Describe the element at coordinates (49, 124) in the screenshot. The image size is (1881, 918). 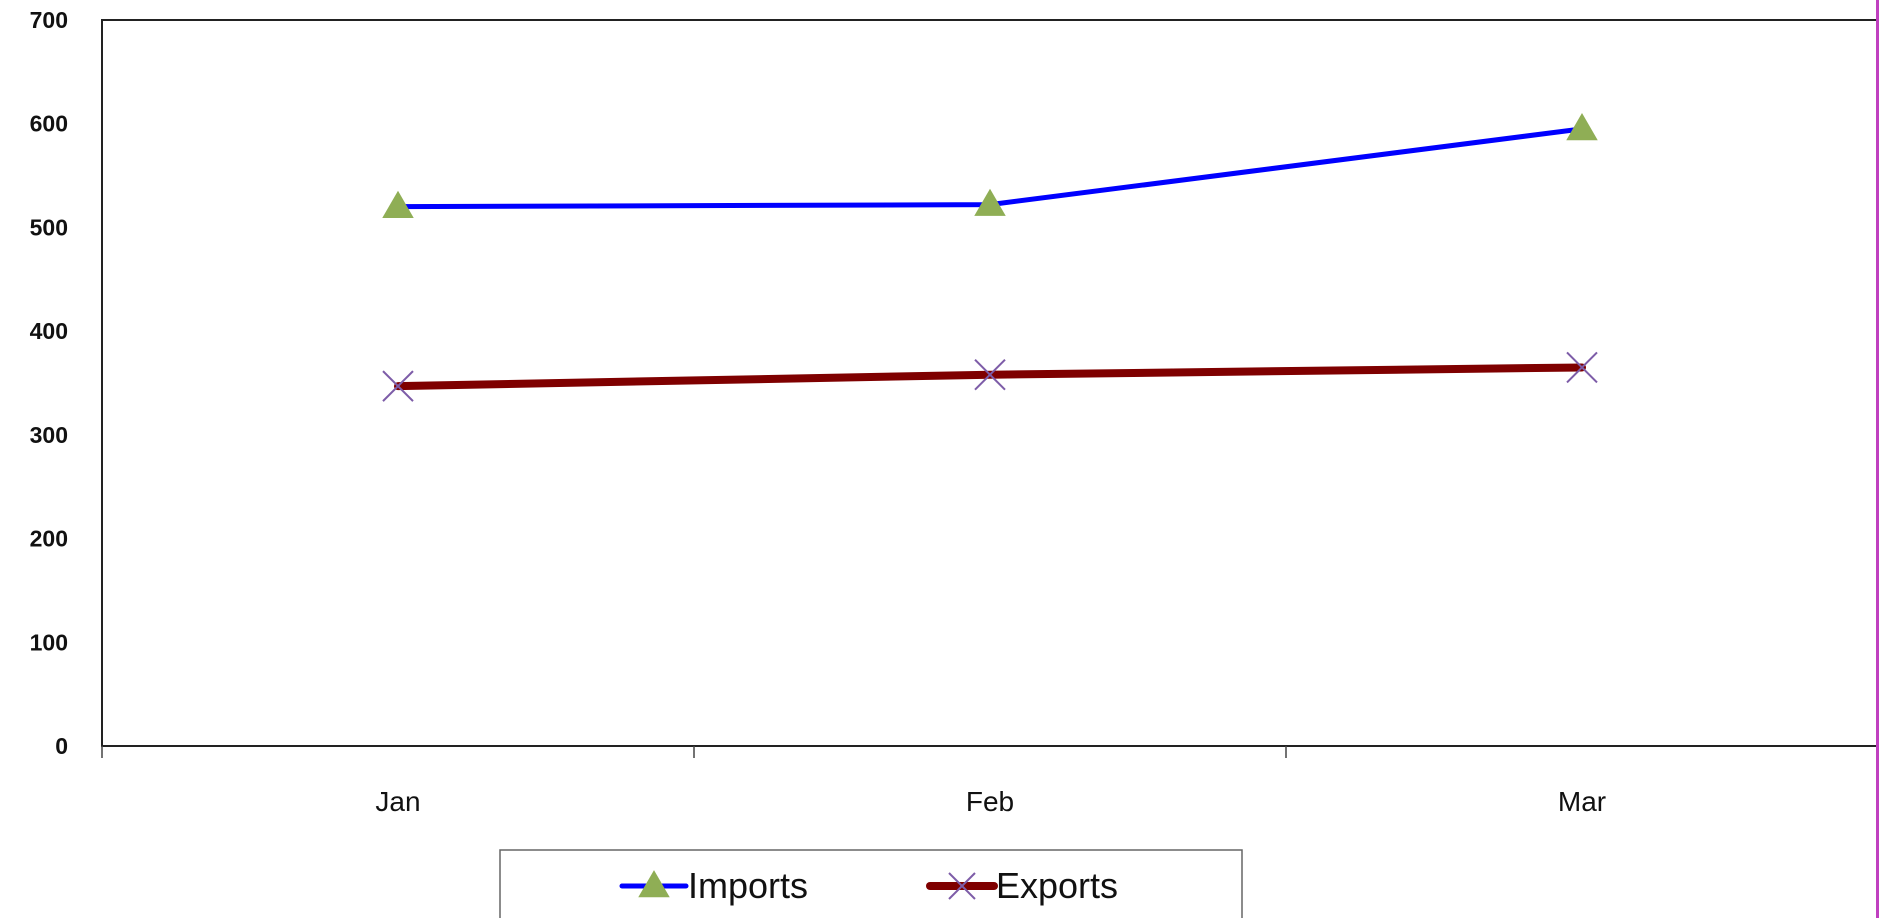
I see `y-tick-label: 600` at that location.